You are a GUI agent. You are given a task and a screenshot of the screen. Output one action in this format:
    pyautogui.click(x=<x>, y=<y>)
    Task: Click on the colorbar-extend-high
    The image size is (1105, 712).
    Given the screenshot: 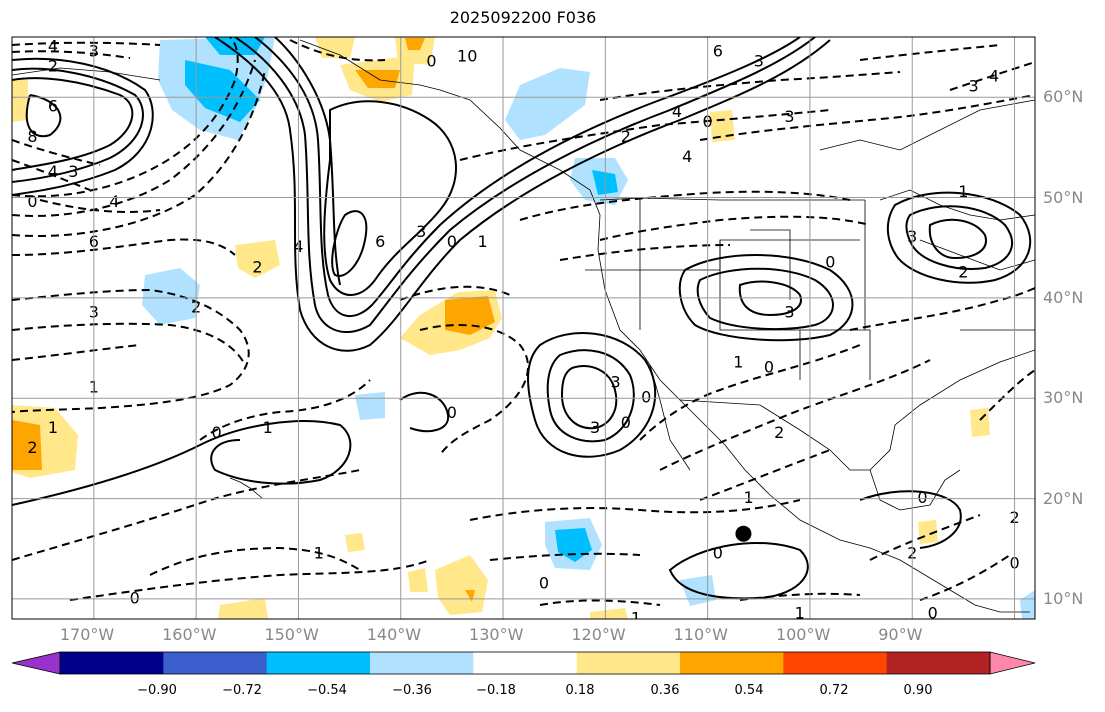 What is the action you would take?
    pyautogui.click(x=1012, y=663)
    